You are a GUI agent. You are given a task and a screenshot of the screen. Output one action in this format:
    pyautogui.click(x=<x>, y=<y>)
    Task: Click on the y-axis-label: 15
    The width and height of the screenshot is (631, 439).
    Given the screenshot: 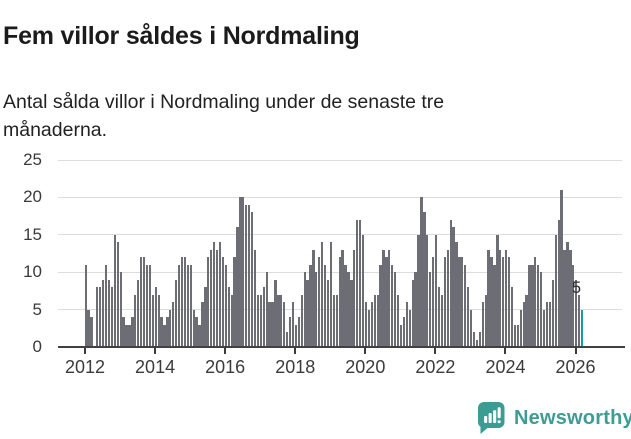 What is the action you would take?
    pyautogui.click(x=32, y=234)
    